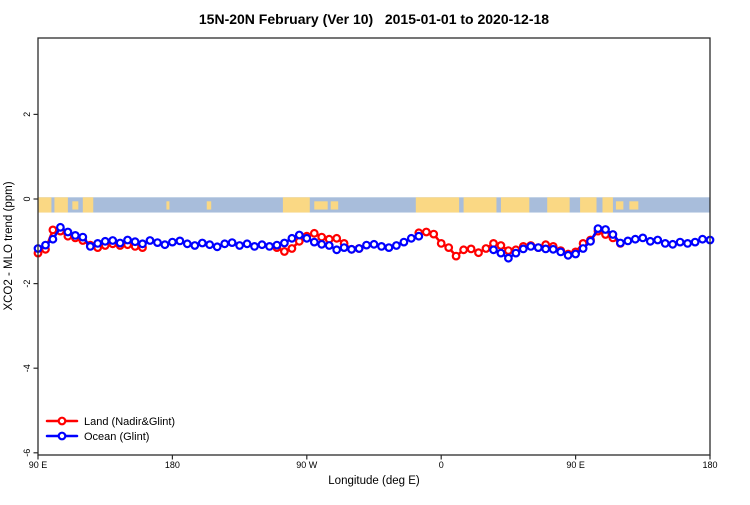 This screenshot has width=750, height=505. I want to click on legend: Land (Nadir&Glint) Ocean (Glint), so click(110, 429).